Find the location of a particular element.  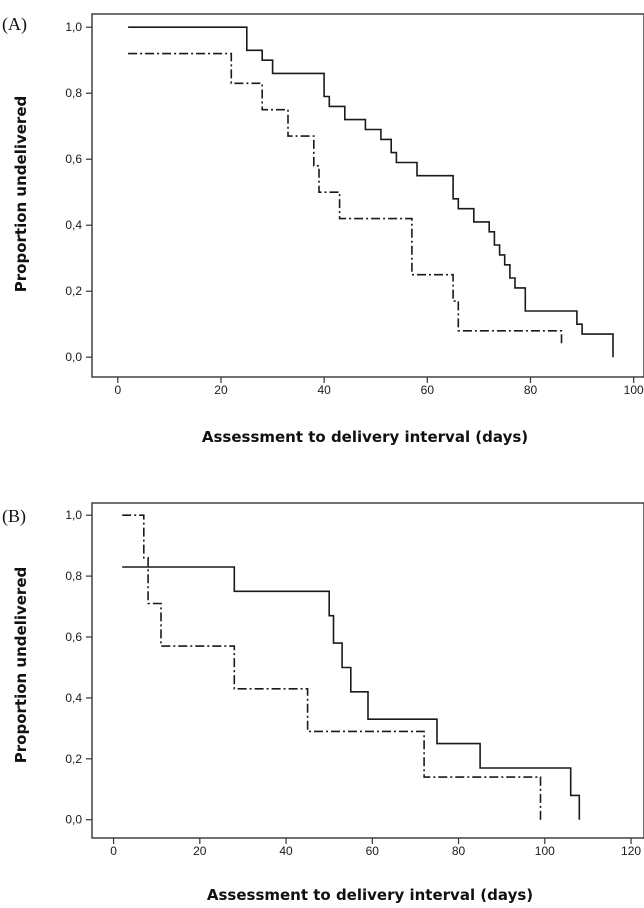

panel-a-x-tick-label: 80 is located at coordinates (531, 390).